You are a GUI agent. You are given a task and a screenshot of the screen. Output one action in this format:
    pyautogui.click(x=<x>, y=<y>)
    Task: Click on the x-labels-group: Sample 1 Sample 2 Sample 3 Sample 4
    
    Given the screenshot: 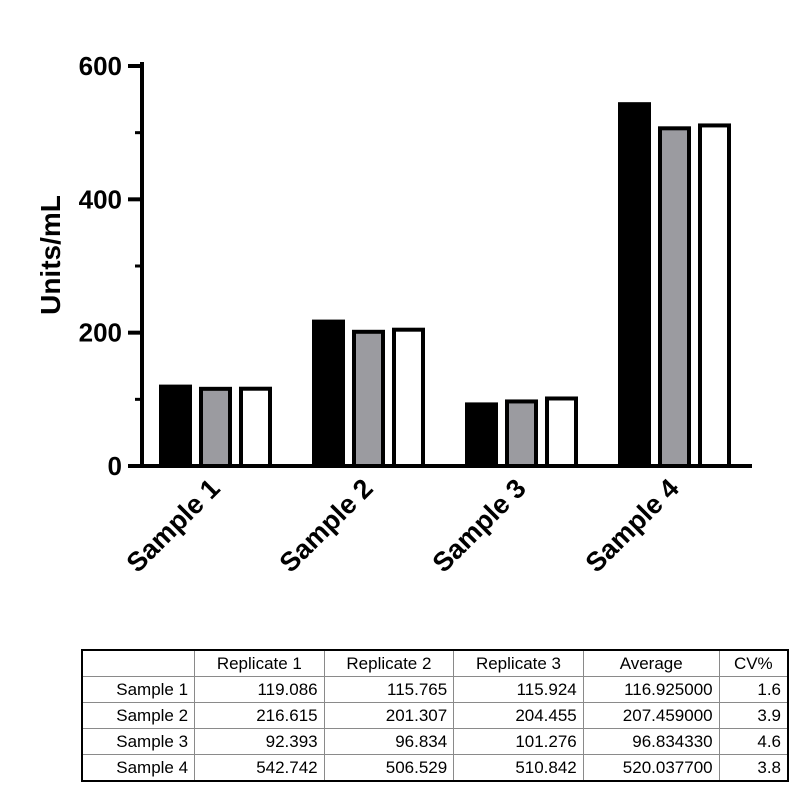 What is the action you would take?
    pyautogui.click(x=403, y=525)
    